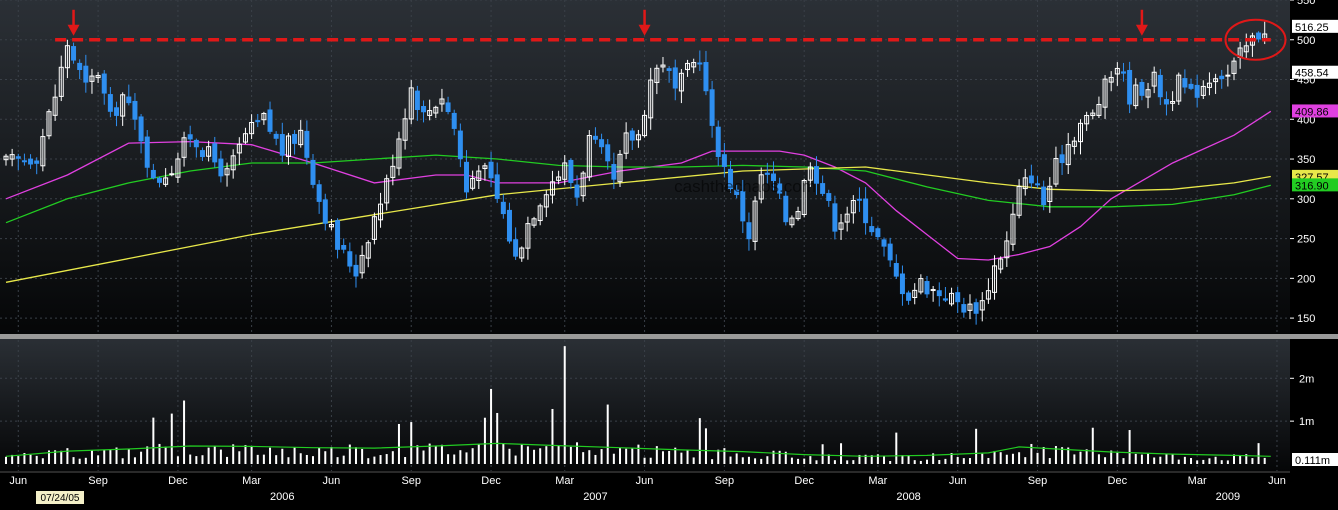 Image resolution: width=1338 pixels, height=510 pixels. I want to click on month-tick-label: Jun, so click(645, 481).